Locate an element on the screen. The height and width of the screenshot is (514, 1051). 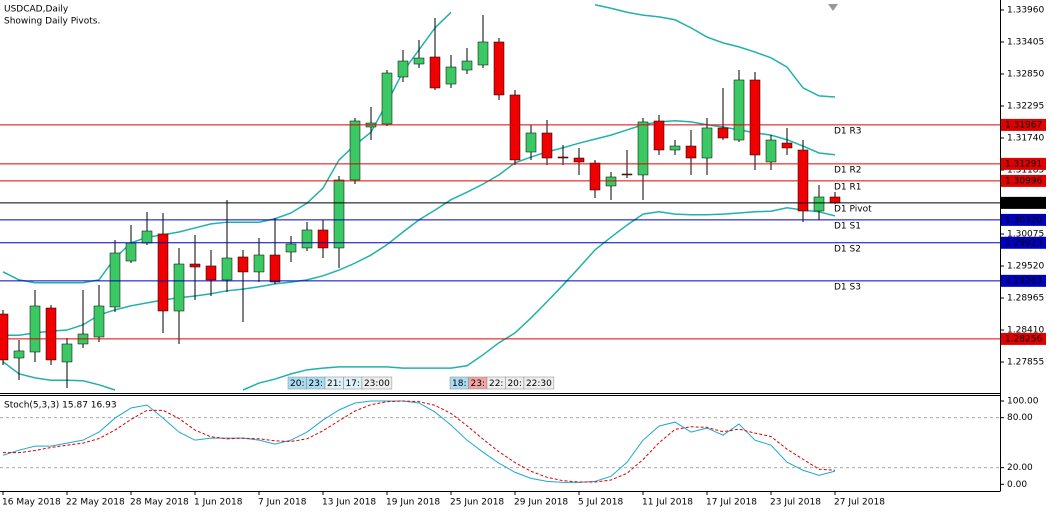
level-label: D1 R3 is located at coordinates (848, 131).